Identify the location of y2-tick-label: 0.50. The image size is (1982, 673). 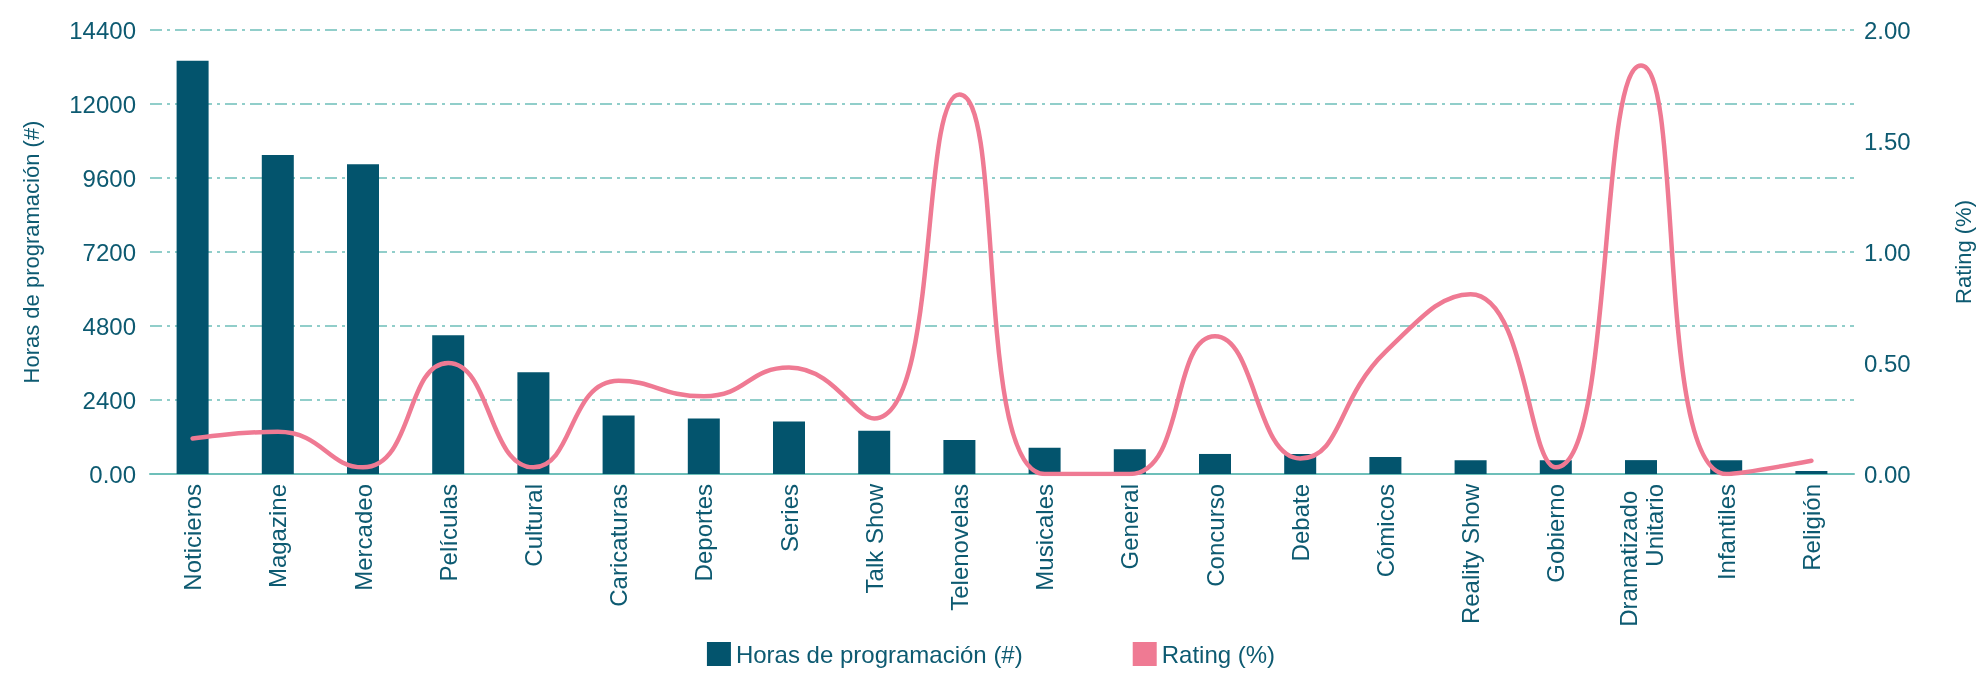
(1887, 363).